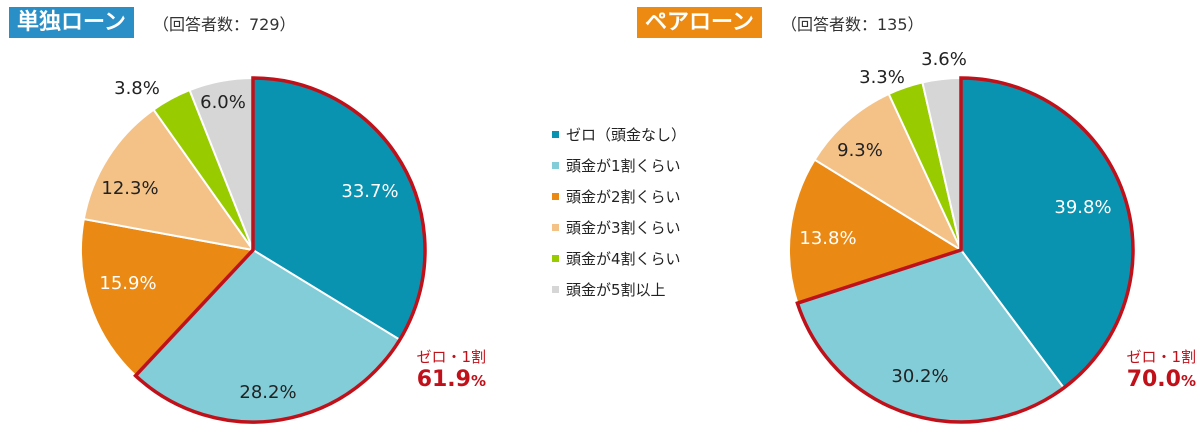  What do you see at coordinates (369, 191) in the screenshot?
I see `slice-value-label: 33.7%` at bounding box center [369, 191].